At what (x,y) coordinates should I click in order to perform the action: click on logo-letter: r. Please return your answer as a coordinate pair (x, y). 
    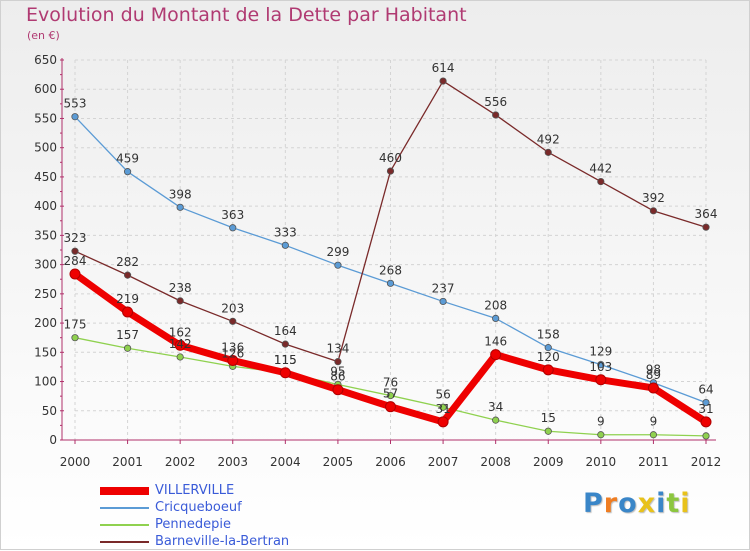
    Looking at the image, I should click on (611, 503).